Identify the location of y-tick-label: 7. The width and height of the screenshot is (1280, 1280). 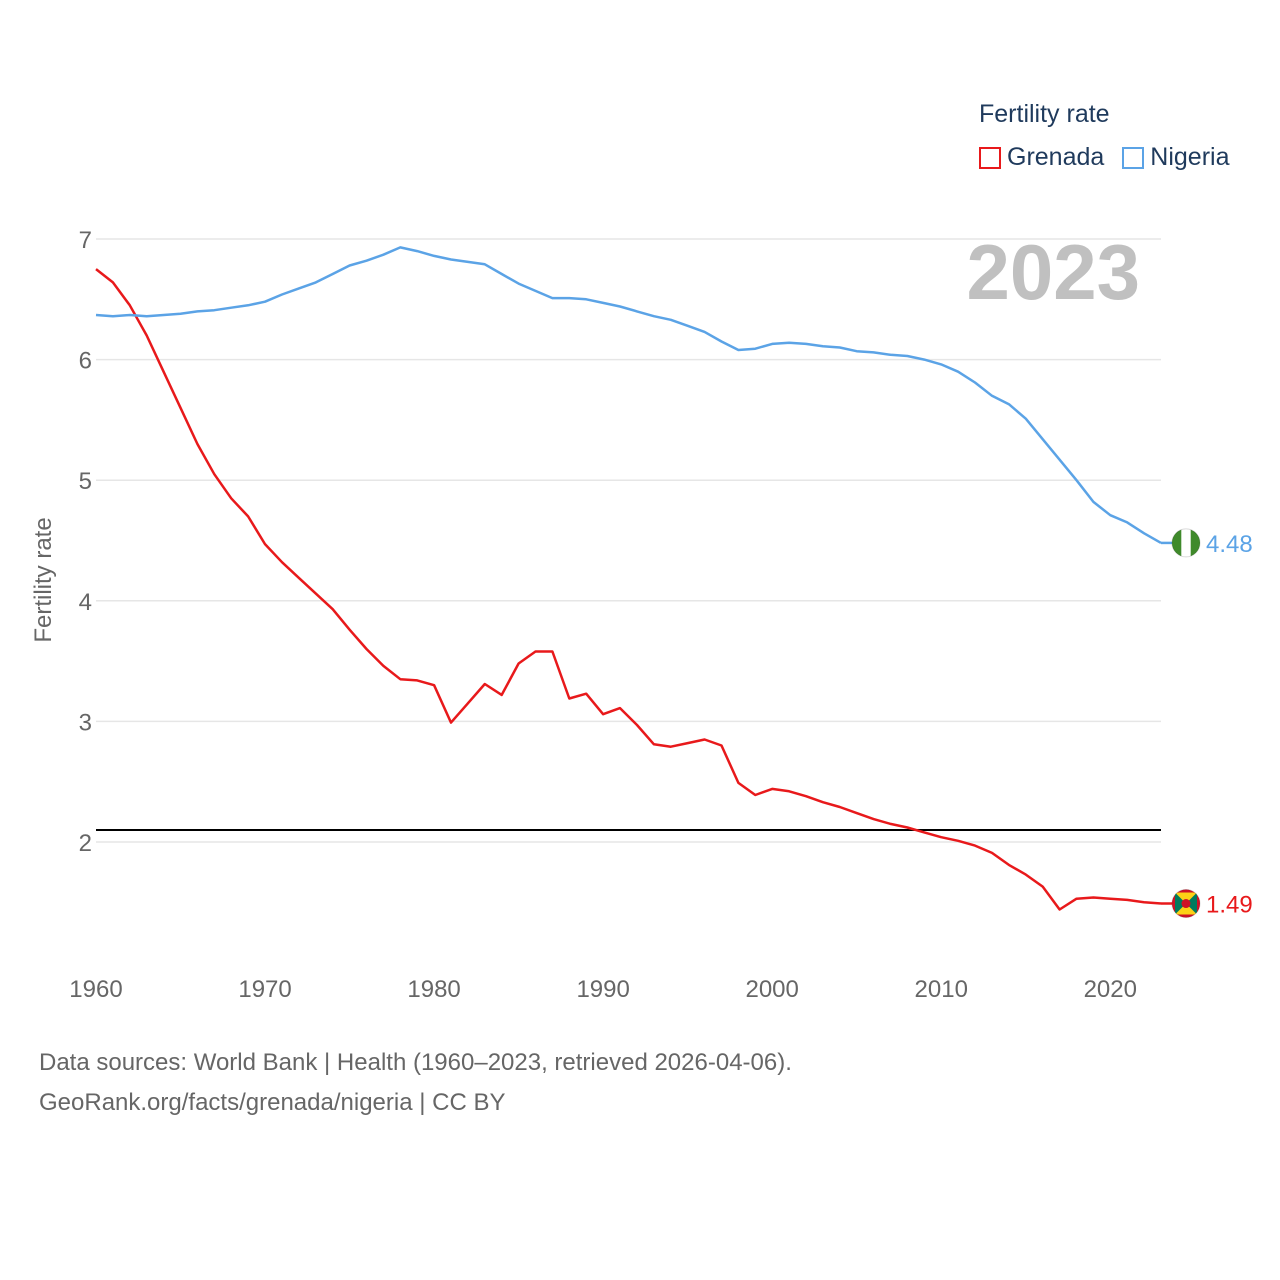
(85, 240).